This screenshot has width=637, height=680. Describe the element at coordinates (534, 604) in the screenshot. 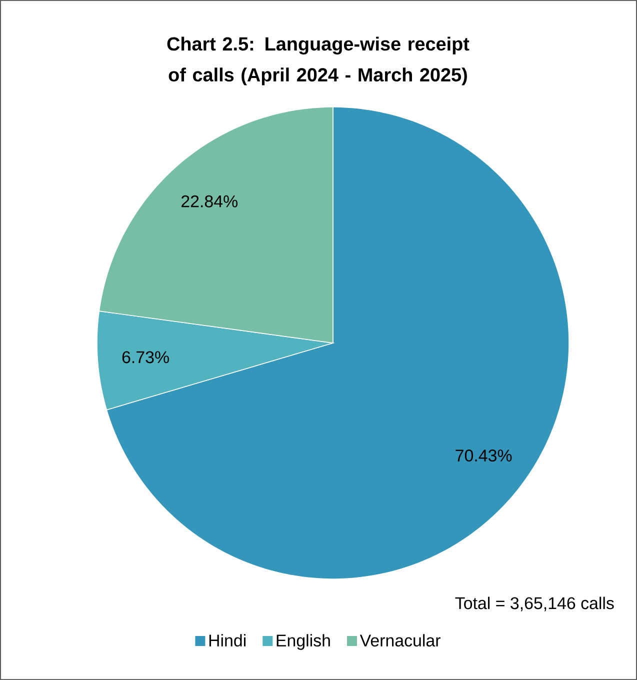

I see `text: Total = 3,65,146 calls` at that location.